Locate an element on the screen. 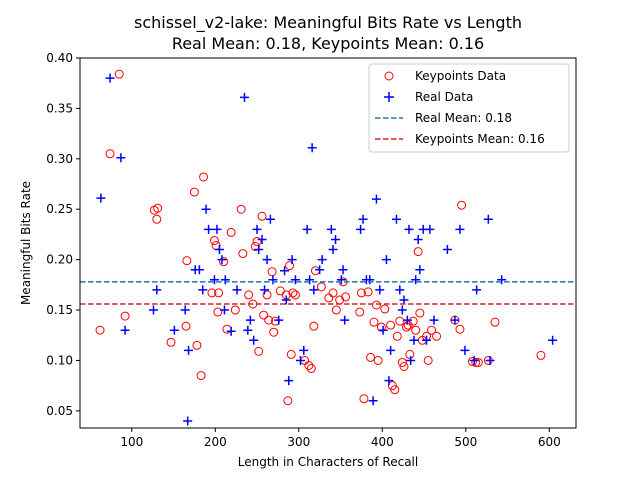  x-axis-label: Length in Characters of Recall is located at coordinates (328, 462).